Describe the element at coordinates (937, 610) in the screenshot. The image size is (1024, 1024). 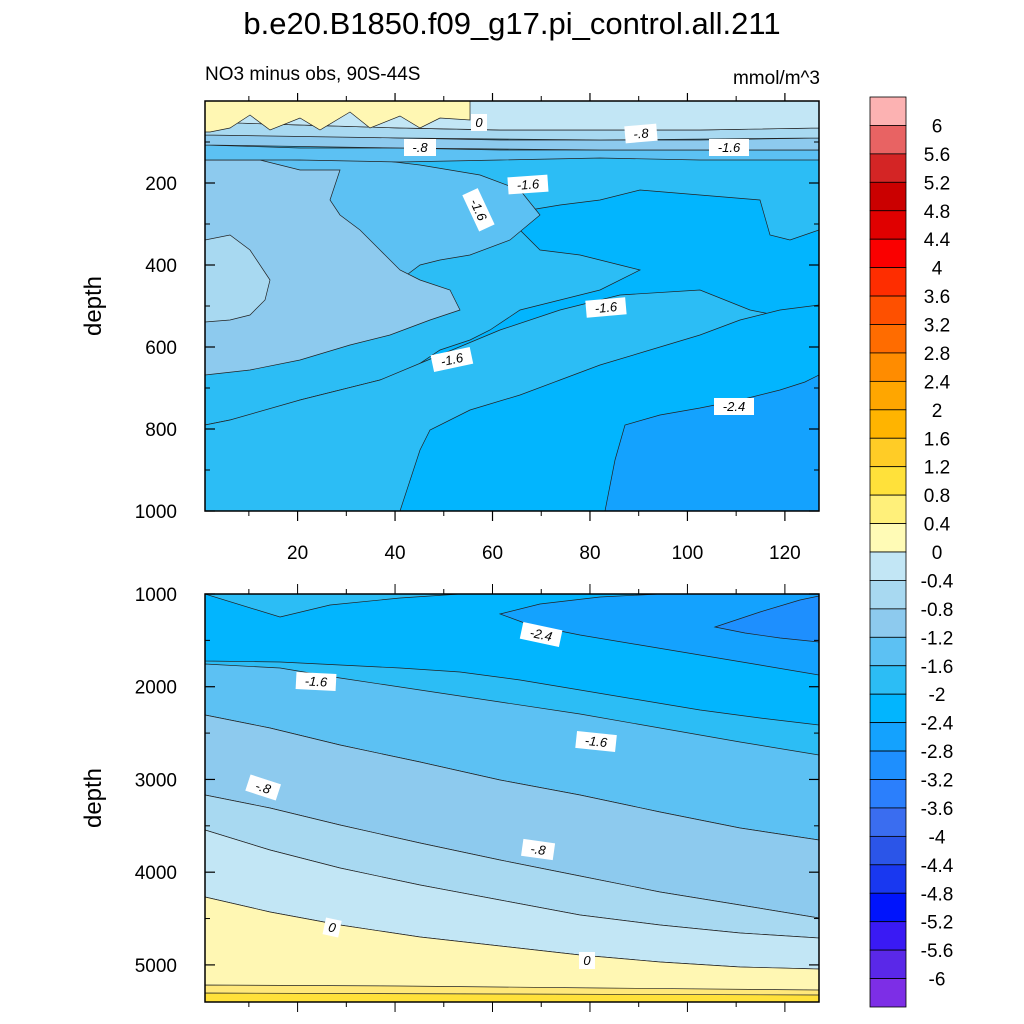
I see `colorbar-label: -0.8` at that location.